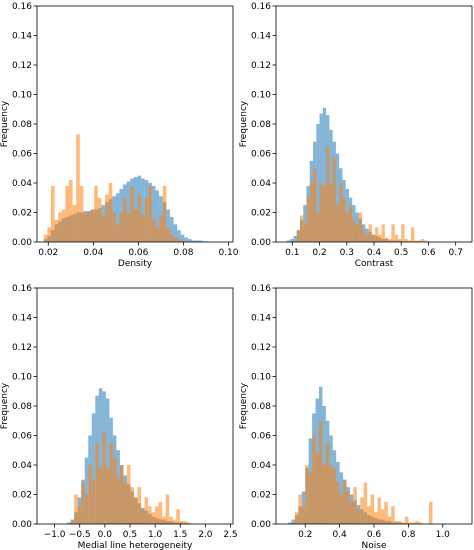 Image resolution: width=474 pixels, height=550 pixels. What do you see at coordinates (374, 253) in the screenshot?
I see `x-tick-label: 0.4` at bounding box center [374, 253].